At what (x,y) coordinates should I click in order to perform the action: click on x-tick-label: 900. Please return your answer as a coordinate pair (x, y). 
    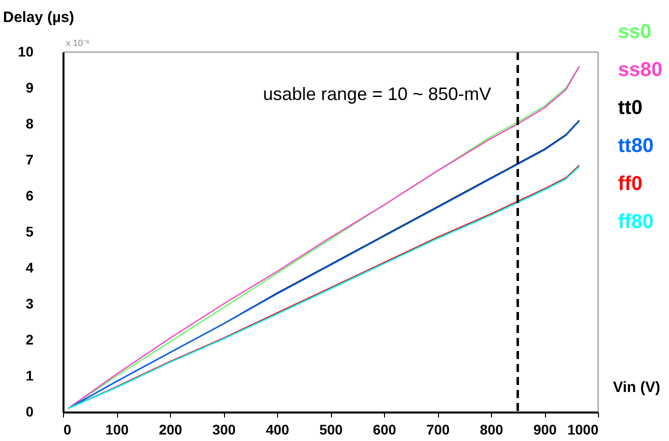
    Looking at the image, I should click on (545, 430).